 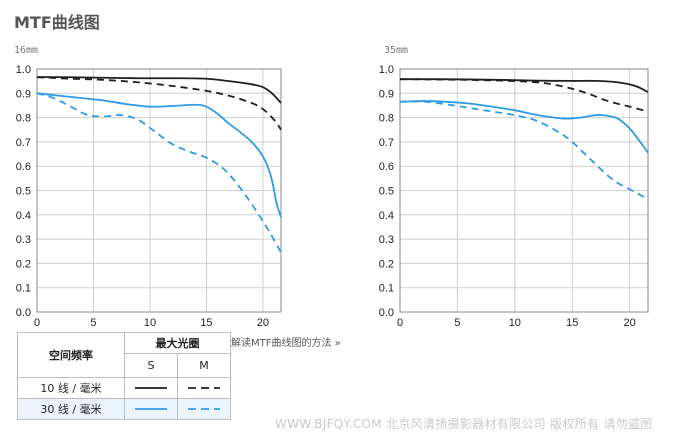 I want to click on page-title: MTF曲线图, so click(x=57, y=22).